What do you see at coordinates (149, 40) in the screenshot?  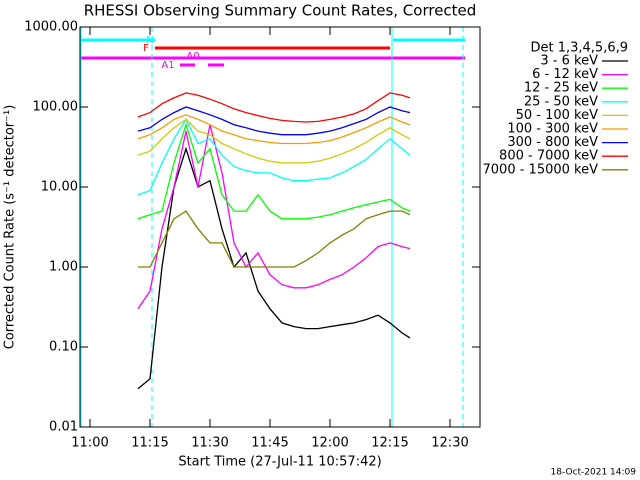 I see `annotation: N` at bounding box center [149, 40].